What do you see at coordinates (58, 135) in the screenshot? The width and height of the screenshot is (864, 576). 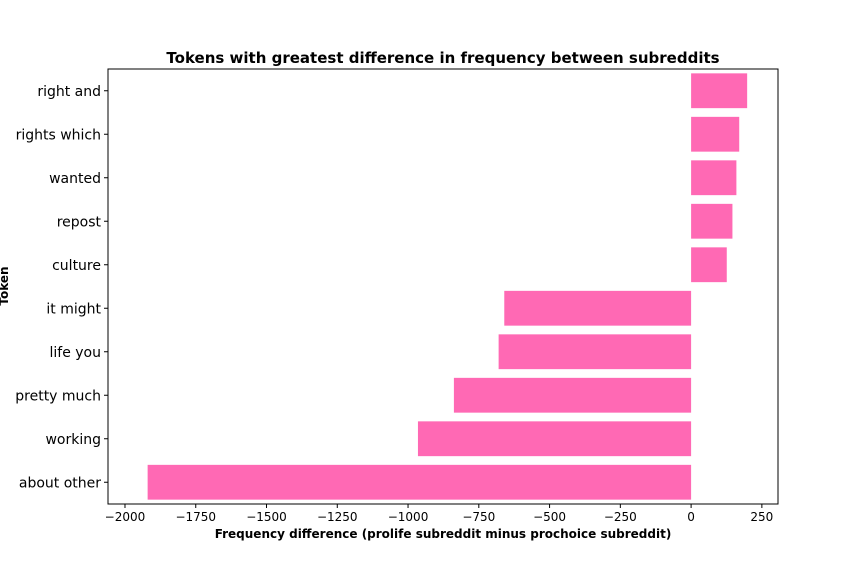 I see `y-tick-label: rights which` at bounding box center [58, 135].